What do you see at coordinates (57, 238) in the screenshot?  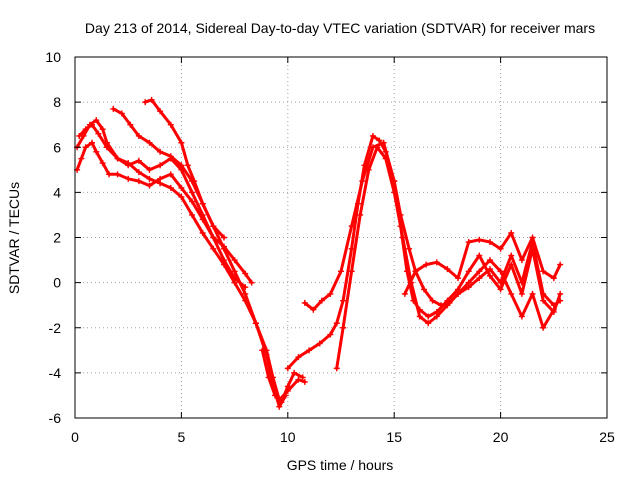 I see `y-tick-label: 2` at bounding box center [57, 238].